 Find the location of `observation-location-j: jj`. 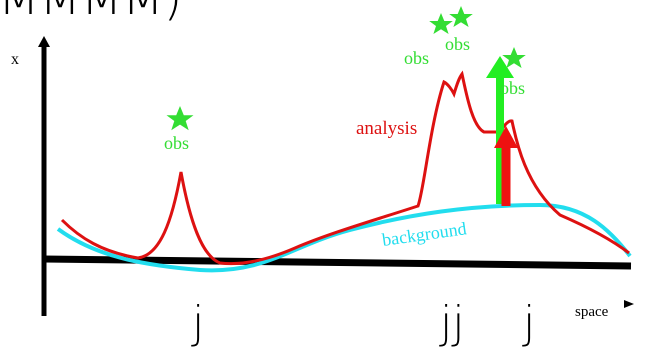

observation-location-j: jj is located at coordinates (451, 322).